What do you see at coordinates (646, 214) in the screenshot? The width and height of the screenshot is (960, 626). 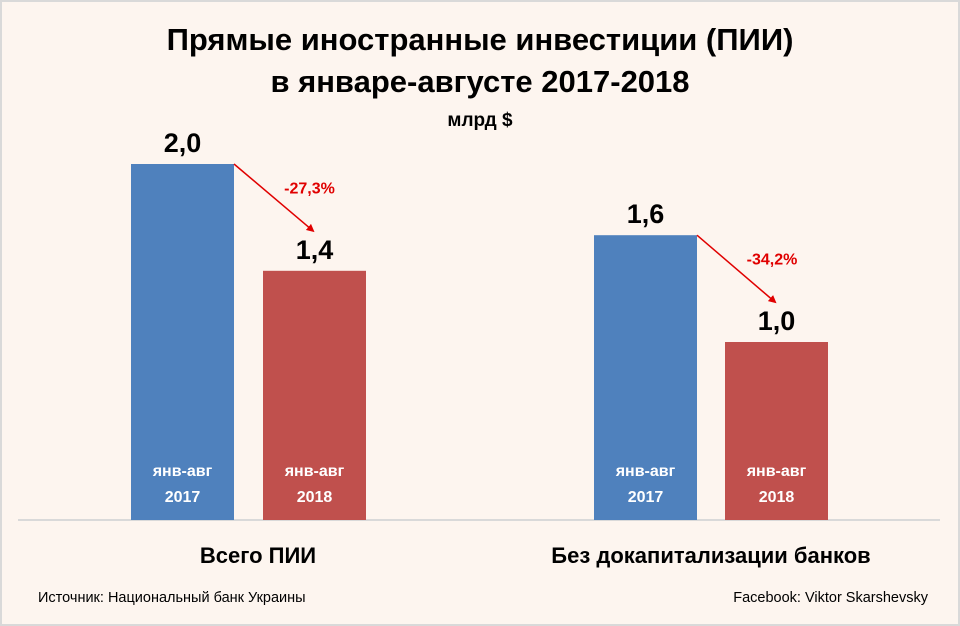 I see `data-label: 1,6` at bounding box center [646, 214].